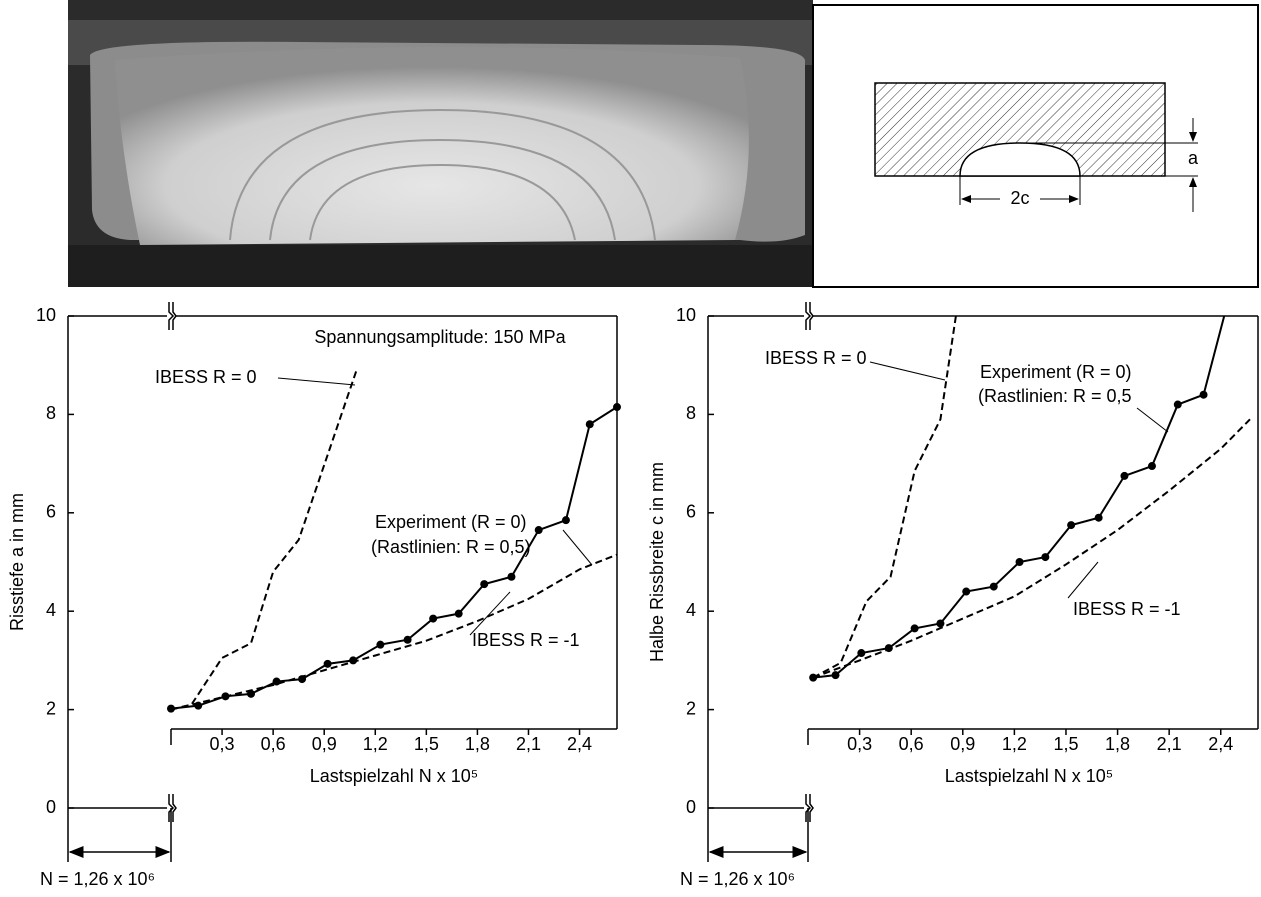  Describe the element at coordinates (17, 562) in the screenshot. I see `y-axis-label: Risstiefe a in mm` at that location.